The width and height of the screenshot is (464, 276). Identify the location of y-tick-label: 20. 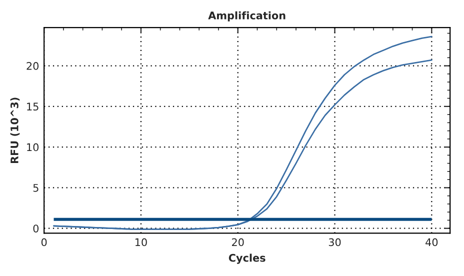
(32, 66).